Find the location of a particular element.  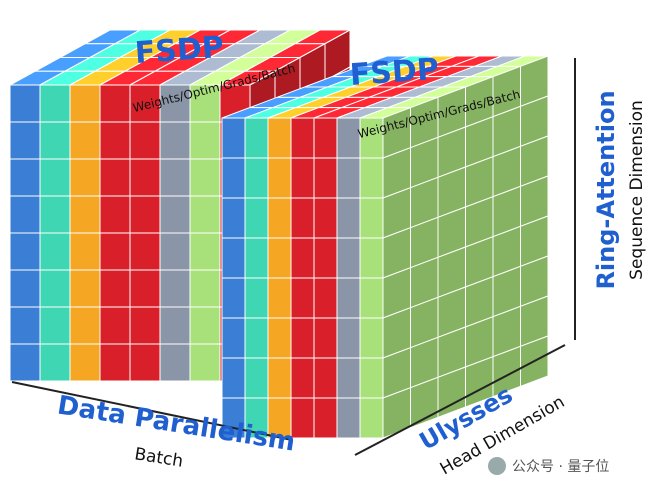

horizontal-sublabel: Batch is located at coordinates (158, 457).